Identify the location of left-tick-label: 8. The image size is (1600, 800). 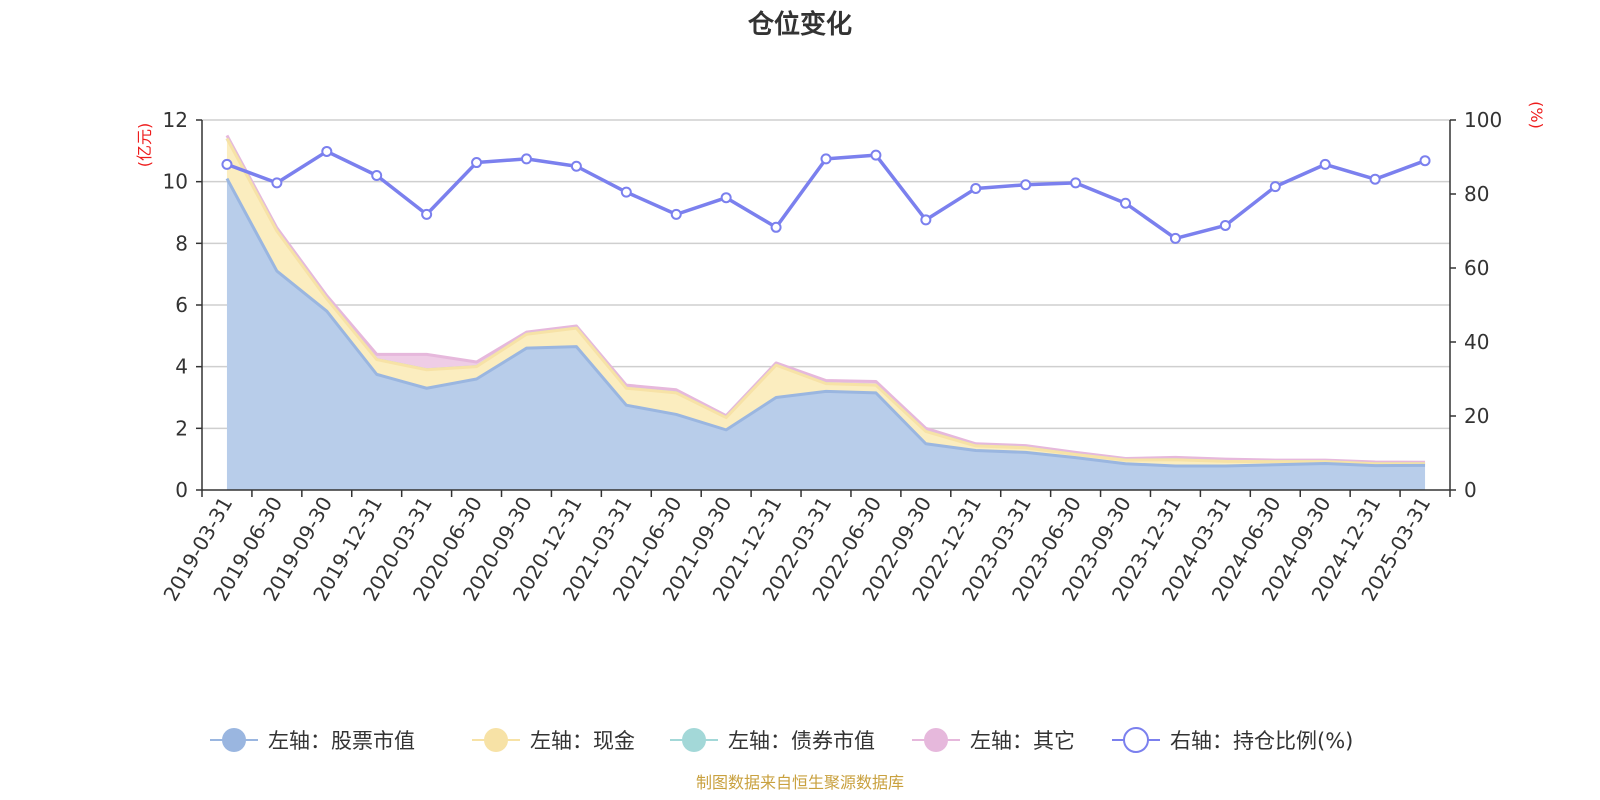
(181, 243).